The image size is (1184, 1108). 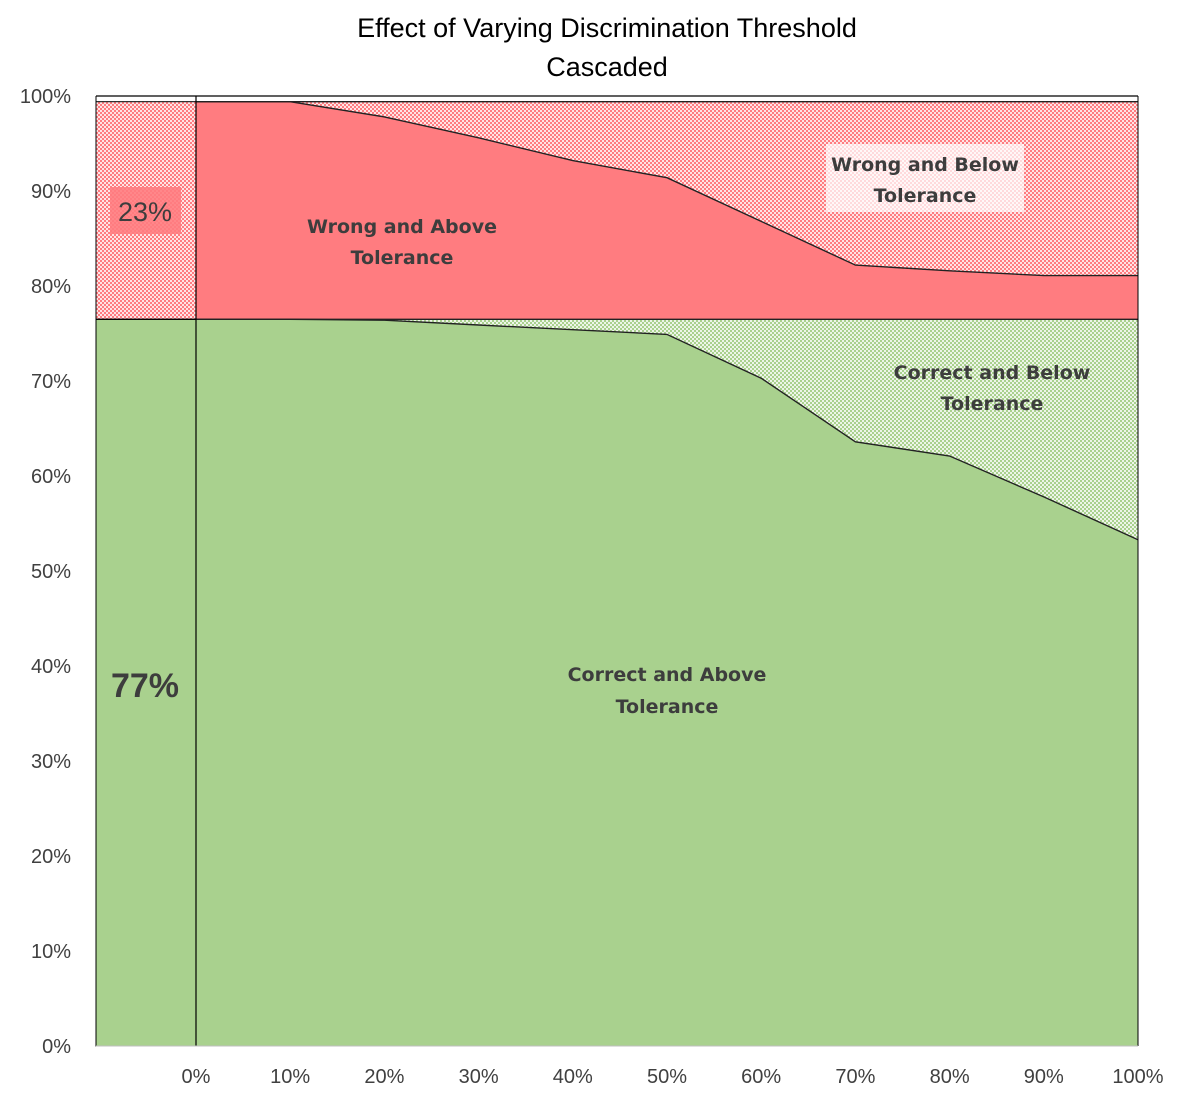 I want to click on correct-below-label-line2: Tolerance, so click(x=992, y=404).